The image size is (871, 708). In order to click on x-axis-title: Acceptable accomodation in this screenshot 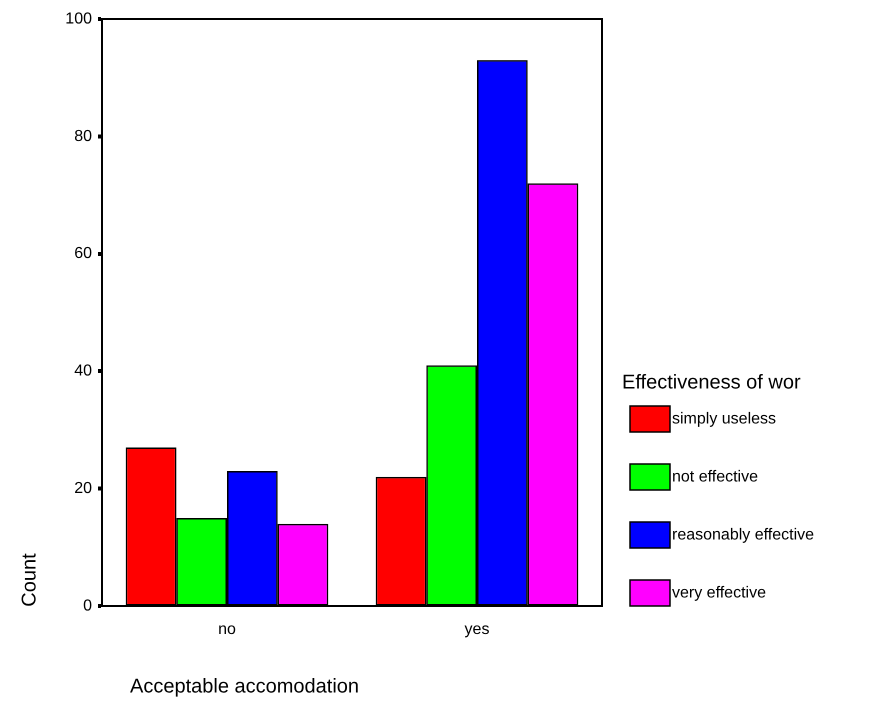, I will do `click(245, 687)`.